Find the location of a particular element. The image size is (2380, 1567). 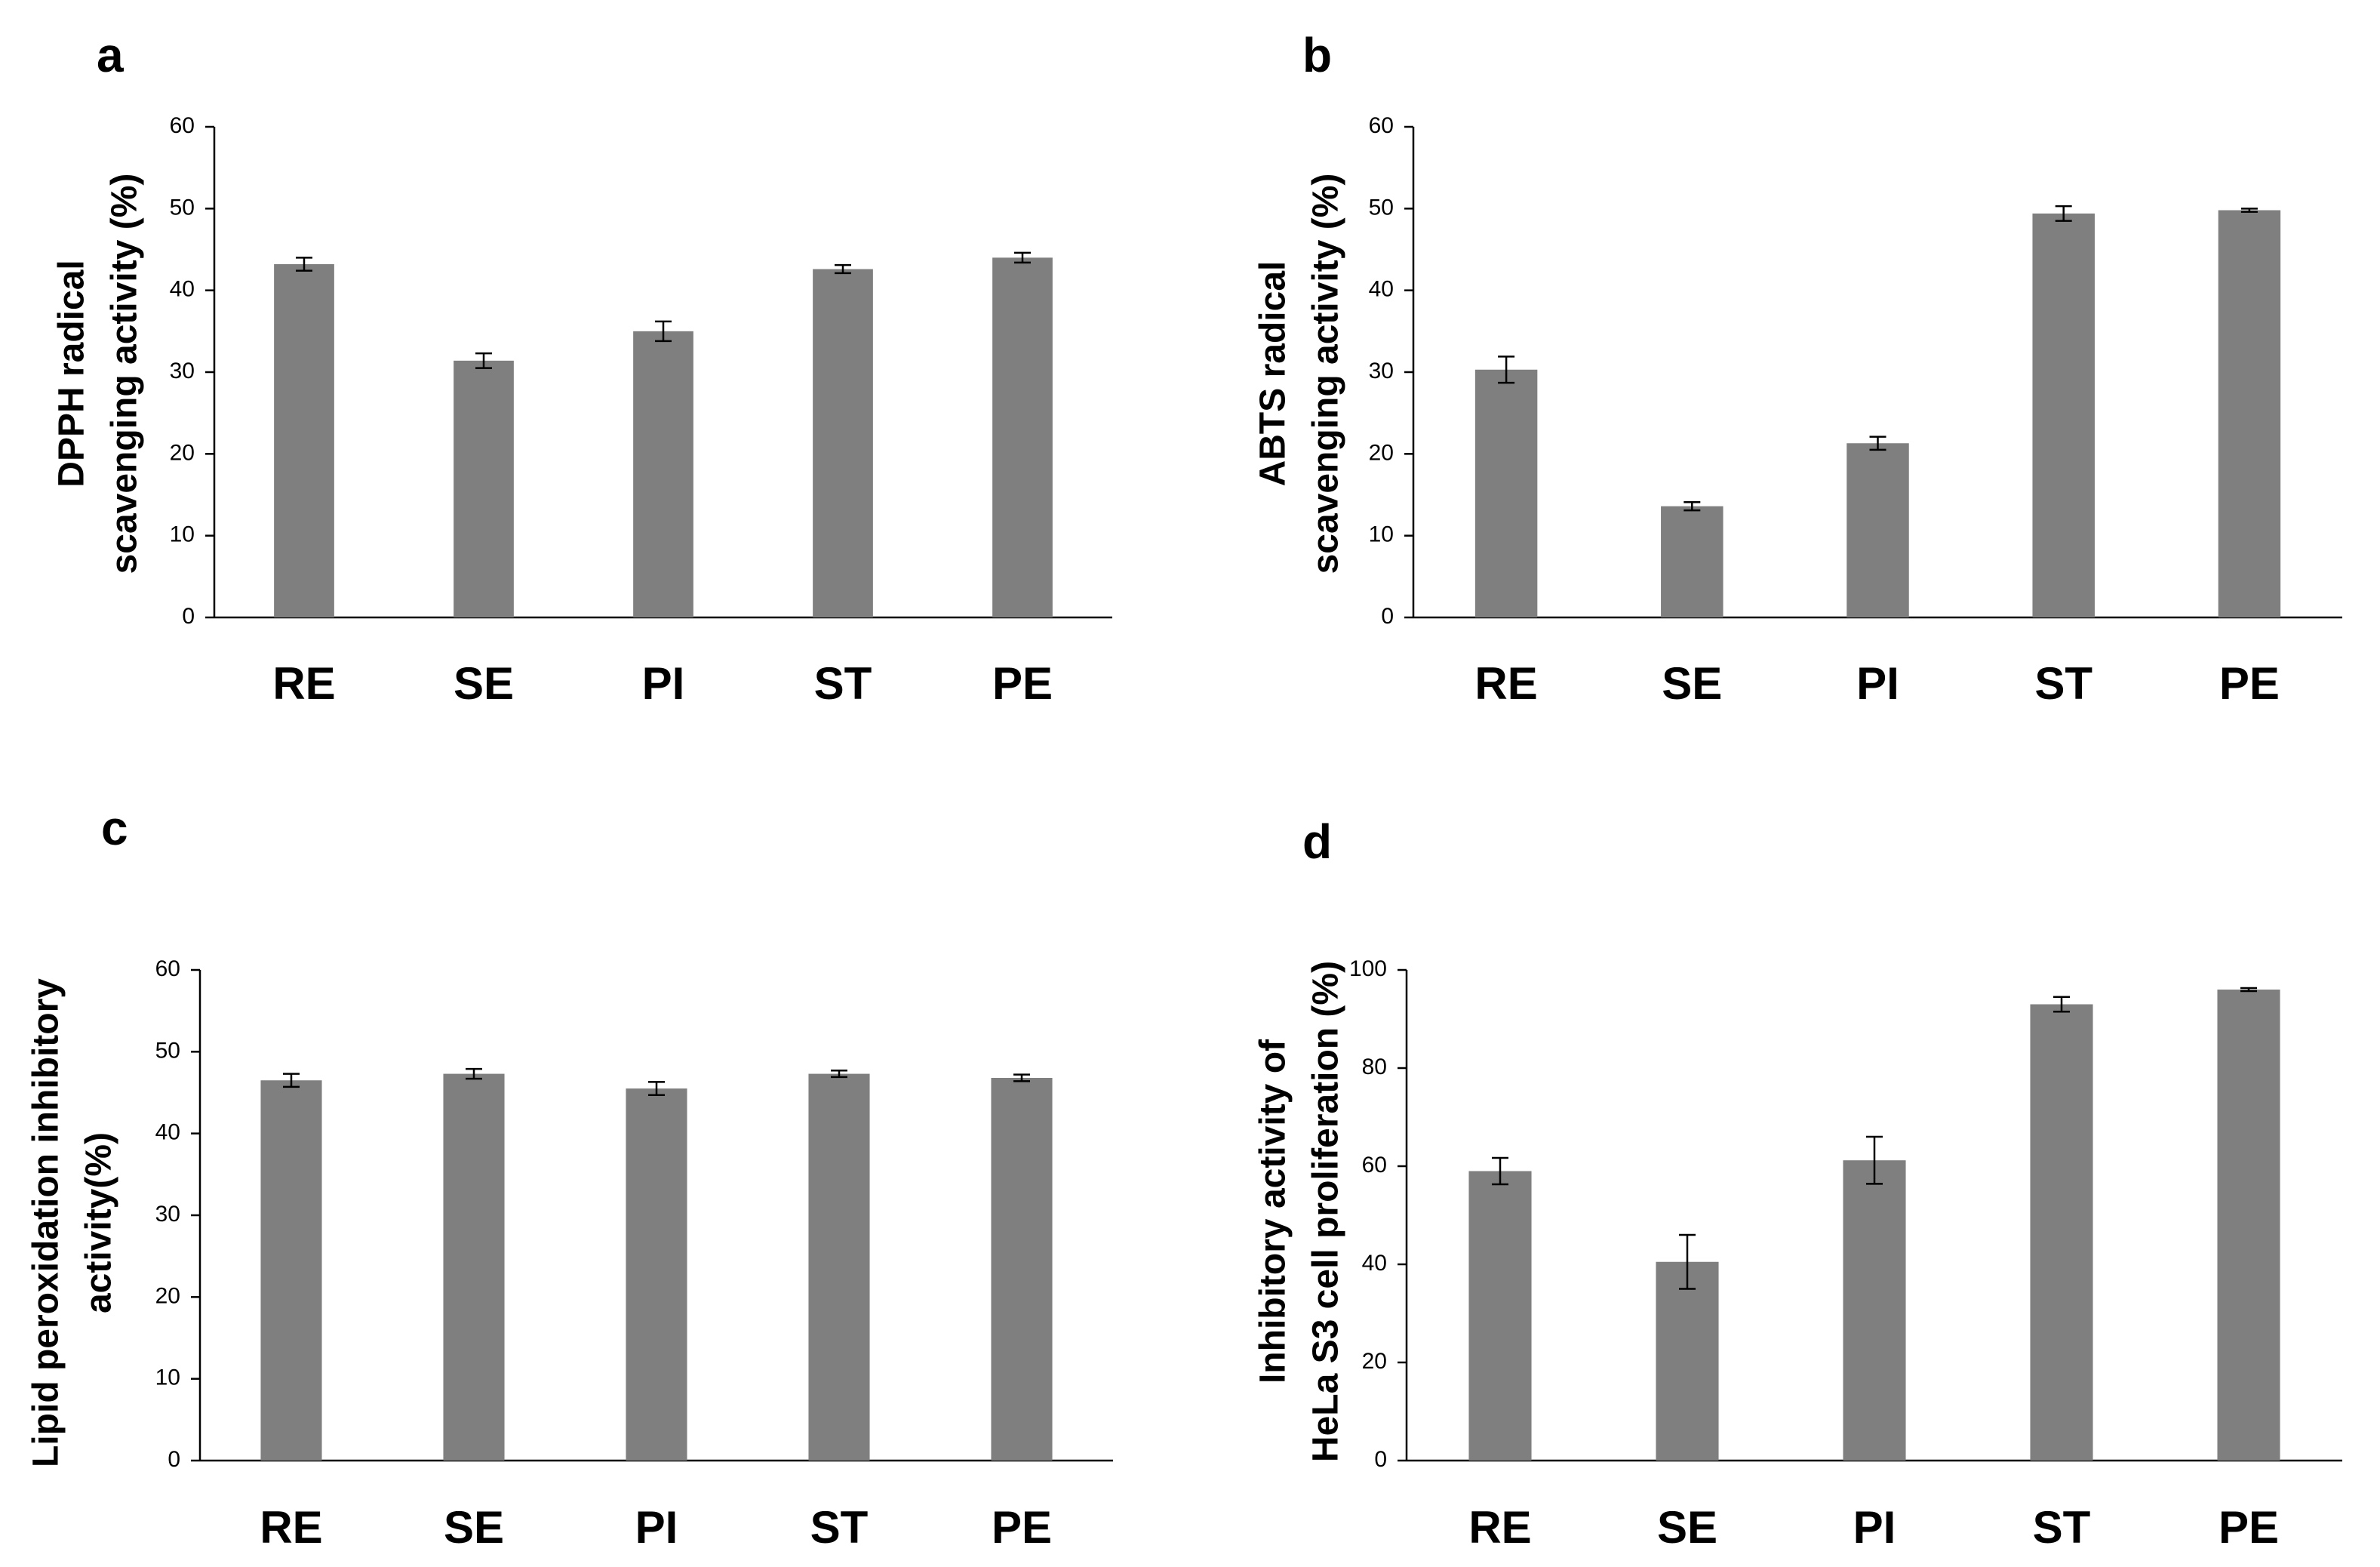

y-axis-label-line-2: activity(%) is located at coordinates (99, 1222).